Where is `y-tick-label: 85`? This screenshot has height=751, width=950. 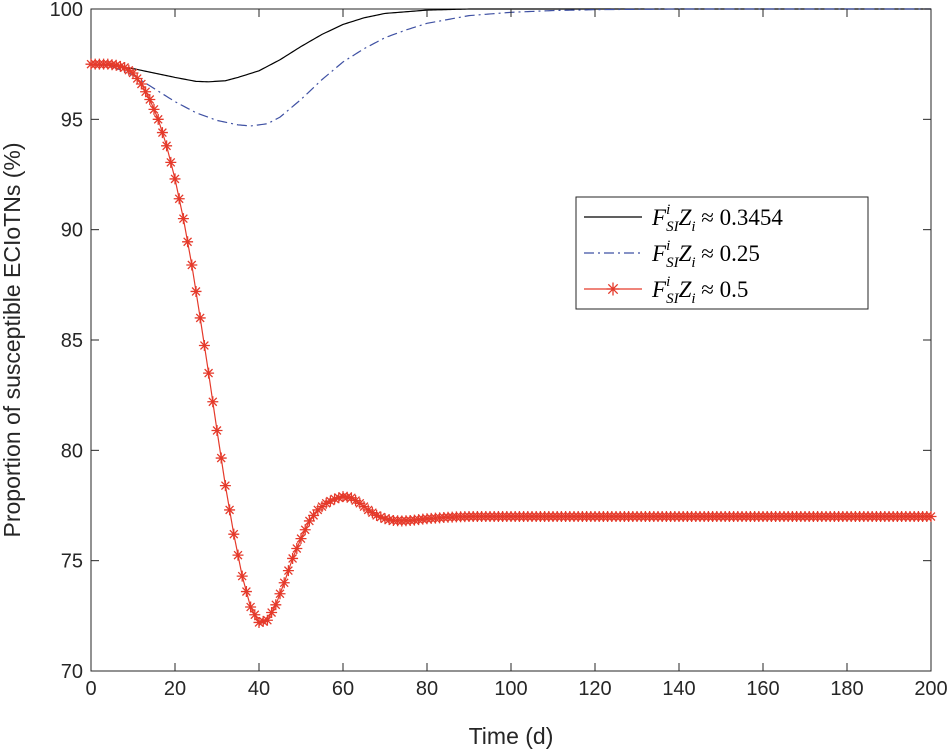 y-tick-label: 85 is located at coordinates (72, 341).